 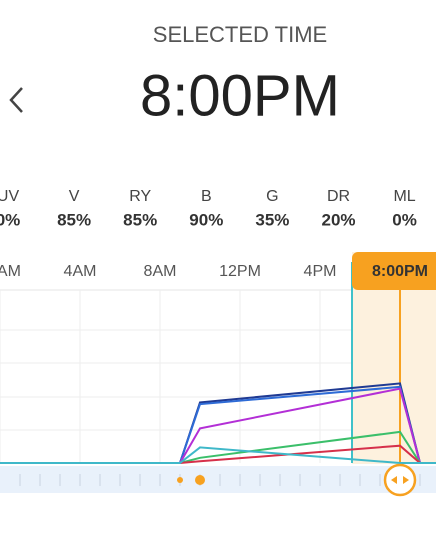 I want to click on channel-value: 35%, so click(x=272, y=219).